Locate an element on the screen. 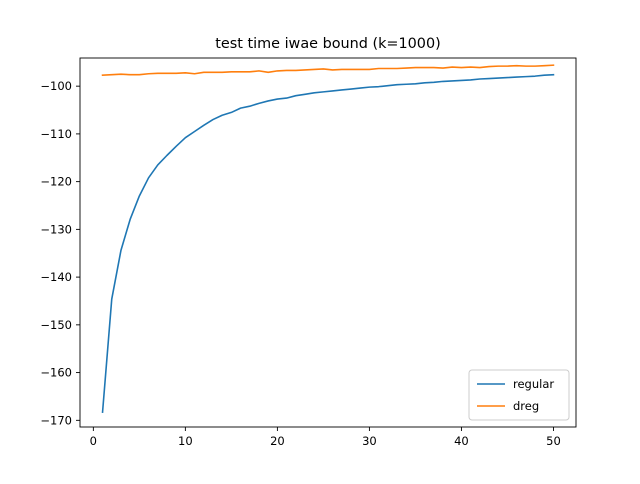 The image size is (640, 484). legend: regular dreg is located at coordinates (519, 395).